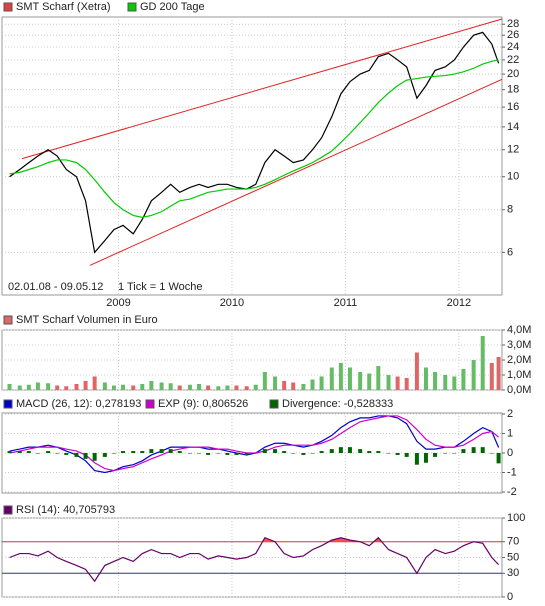  I want to click on y-tick-label: 20, so click(513, 74).